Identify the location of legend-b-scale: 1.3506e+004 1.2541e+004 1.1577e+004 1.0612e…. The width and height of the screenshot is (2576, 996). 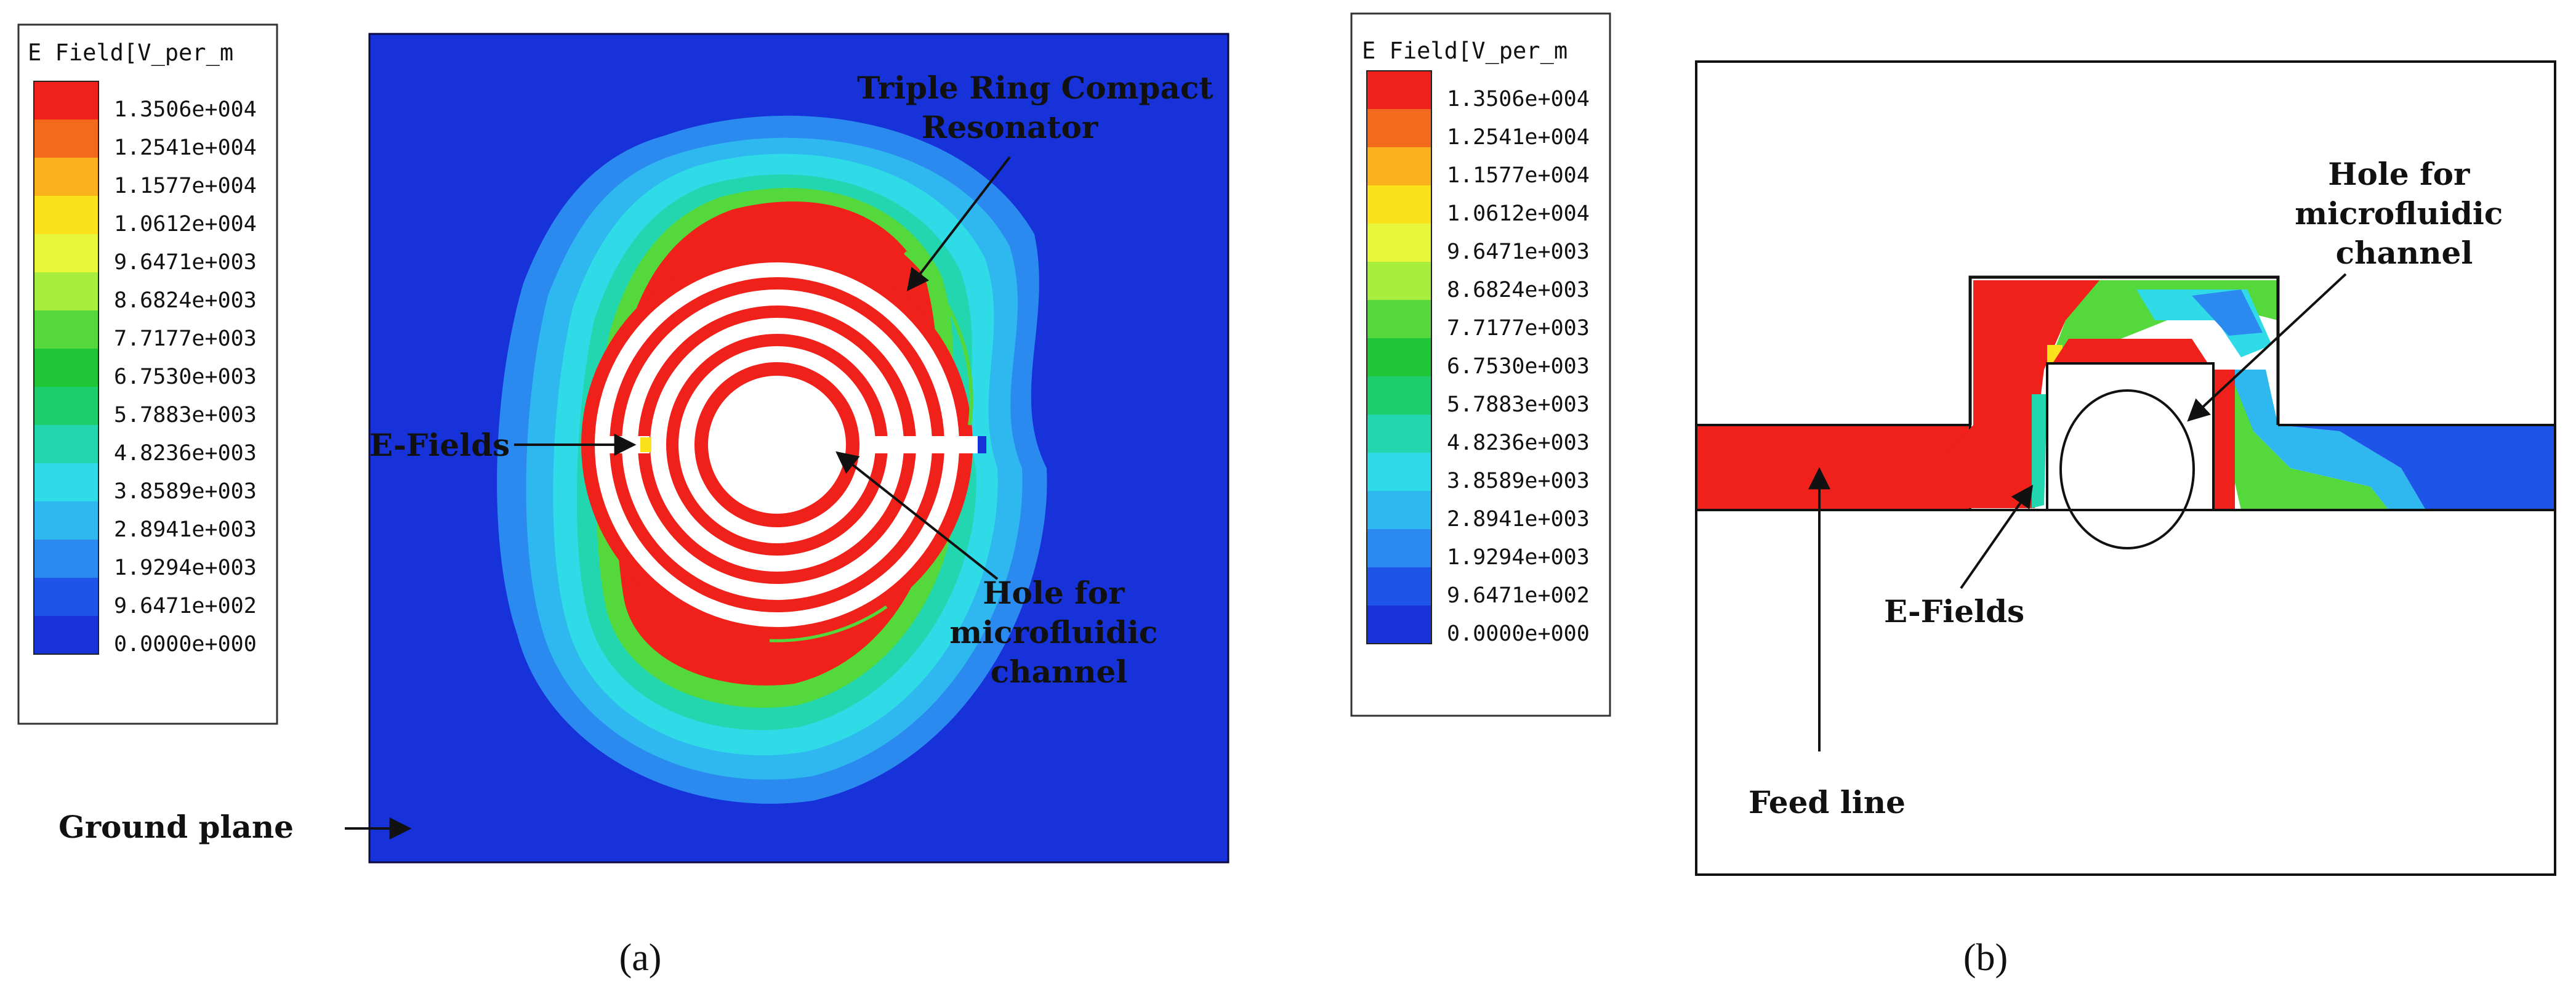
(1478, 358).